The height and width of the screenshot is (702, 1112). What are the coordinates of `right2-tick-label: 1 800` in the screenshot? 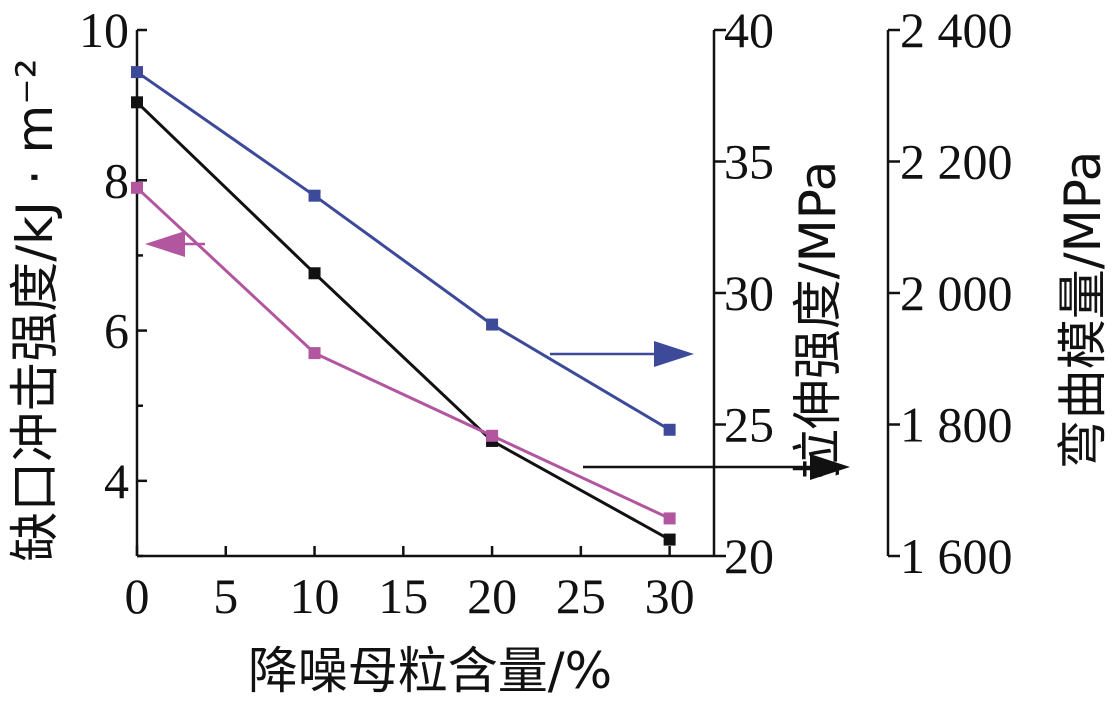 It's located at (956, 425).